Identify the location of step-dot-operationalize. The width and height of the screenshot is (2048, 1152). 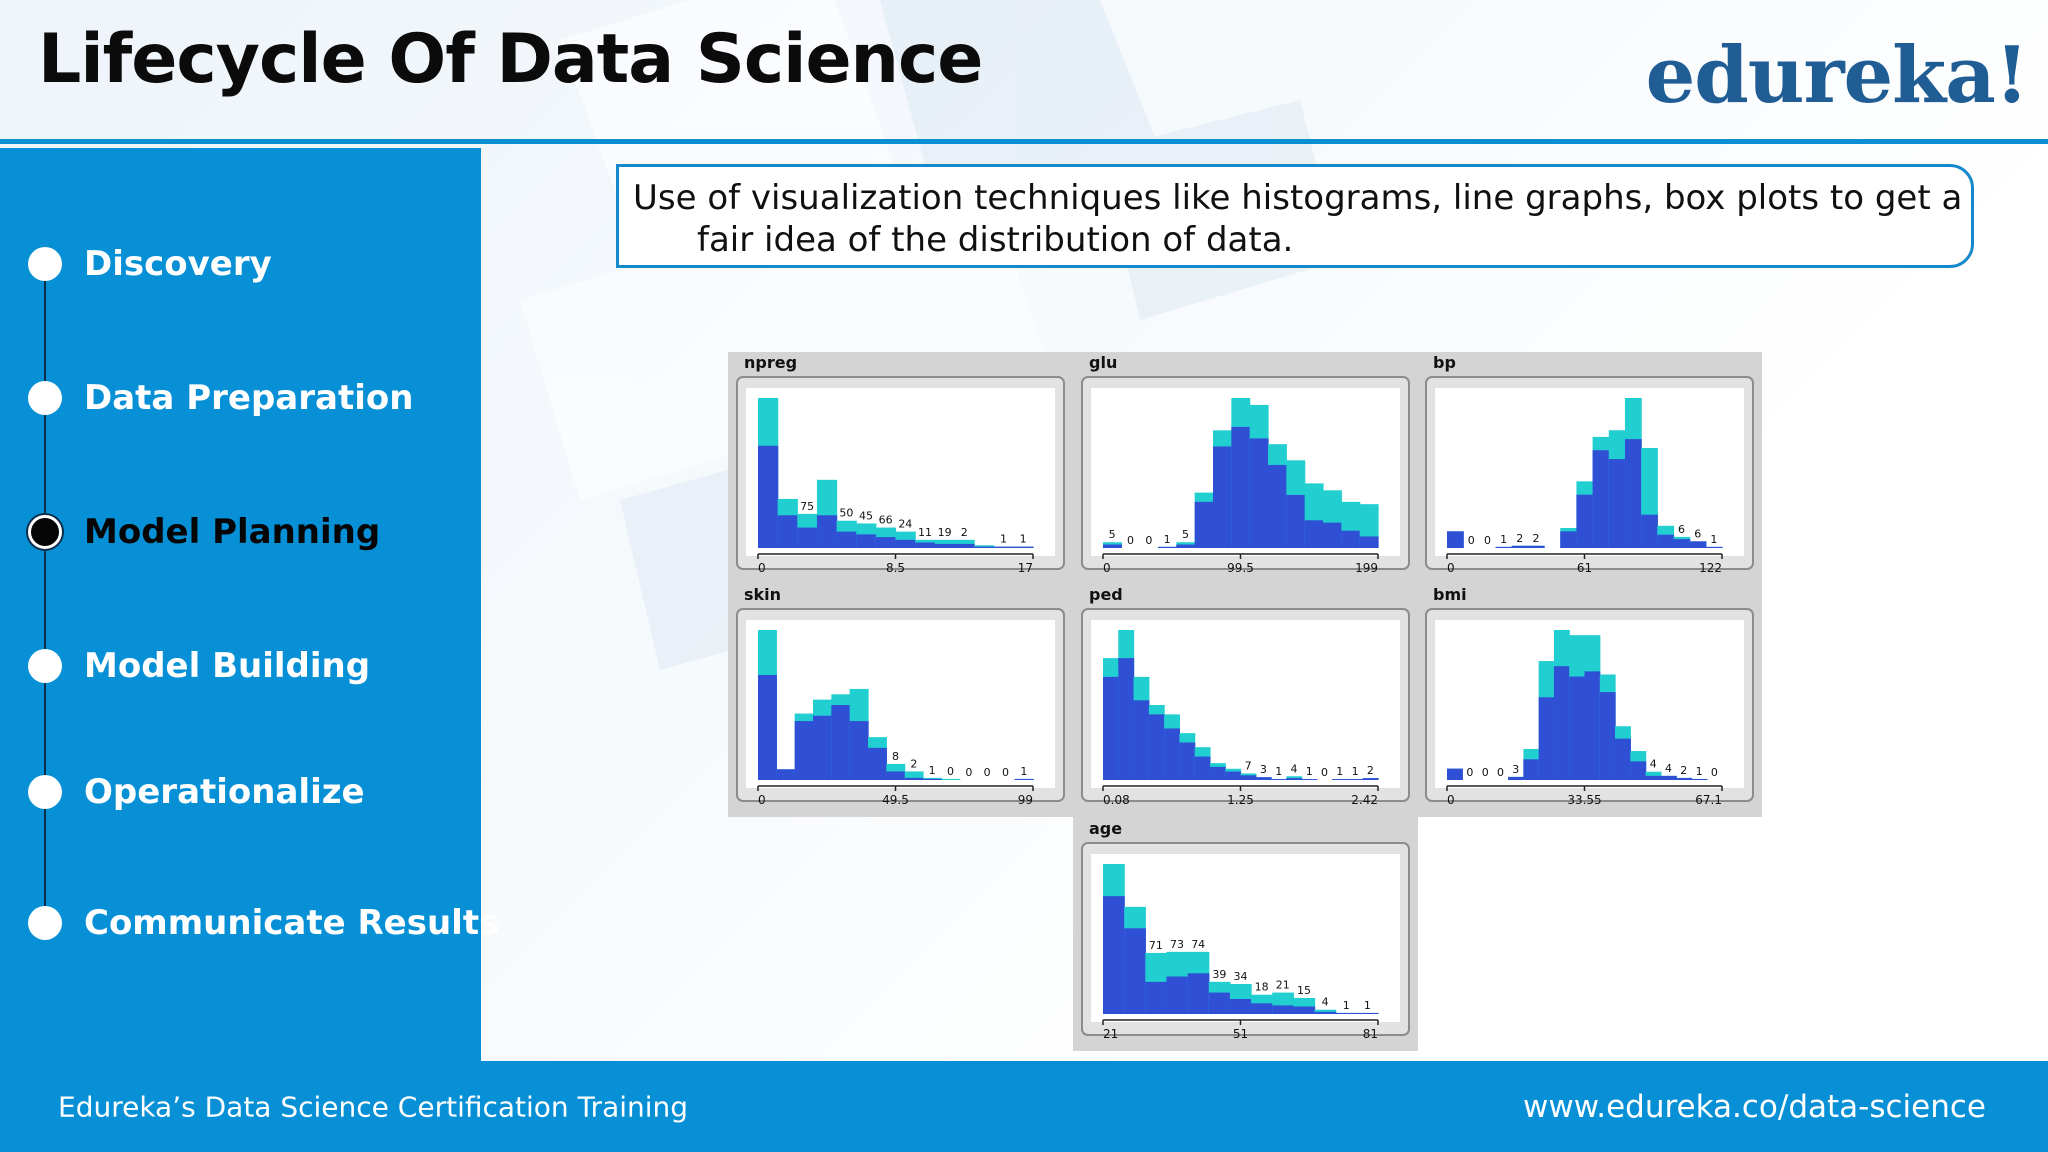
(45, 792).